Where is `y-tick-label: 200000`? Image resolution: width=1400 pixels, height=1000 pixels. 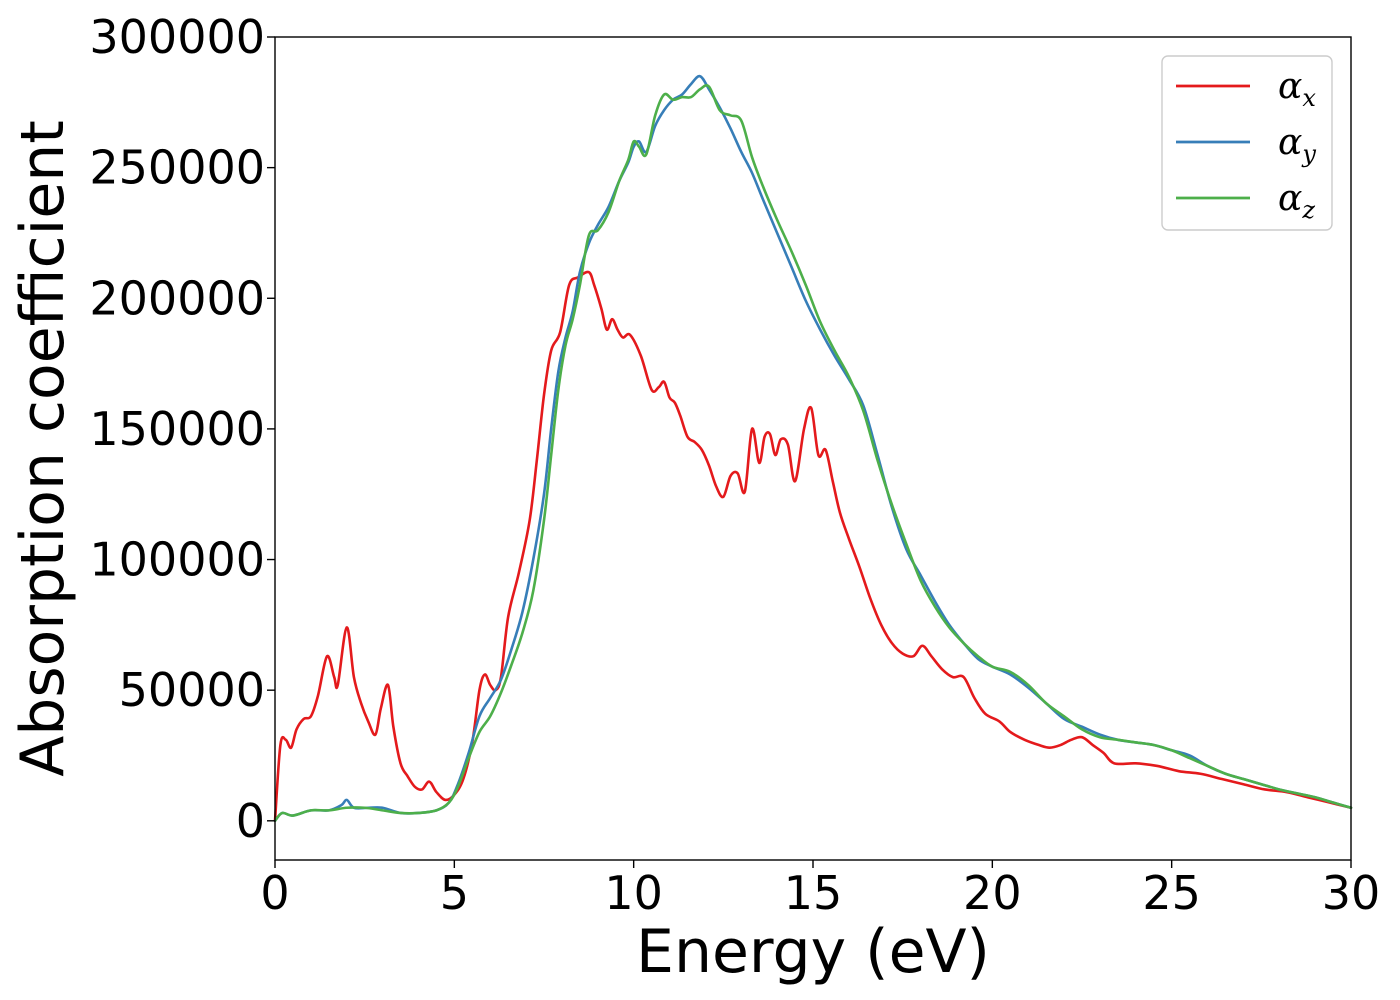 y-tick-label: 200000 is located at coordinates (177, 298).